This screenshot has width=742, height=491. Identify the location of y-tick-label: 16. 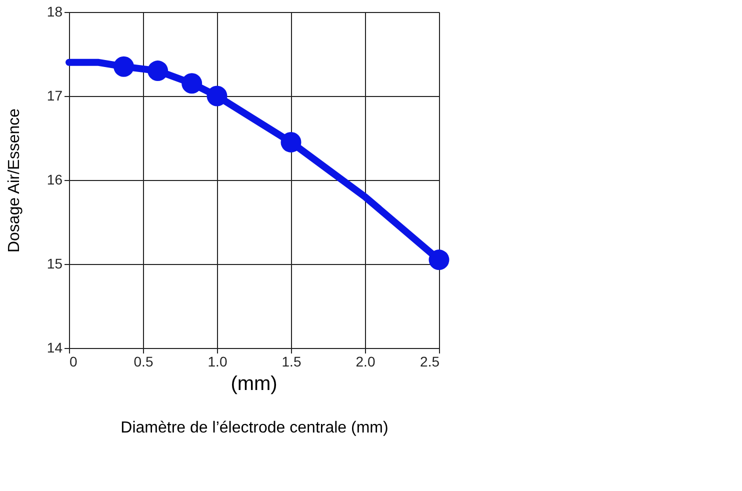
(54, 180).